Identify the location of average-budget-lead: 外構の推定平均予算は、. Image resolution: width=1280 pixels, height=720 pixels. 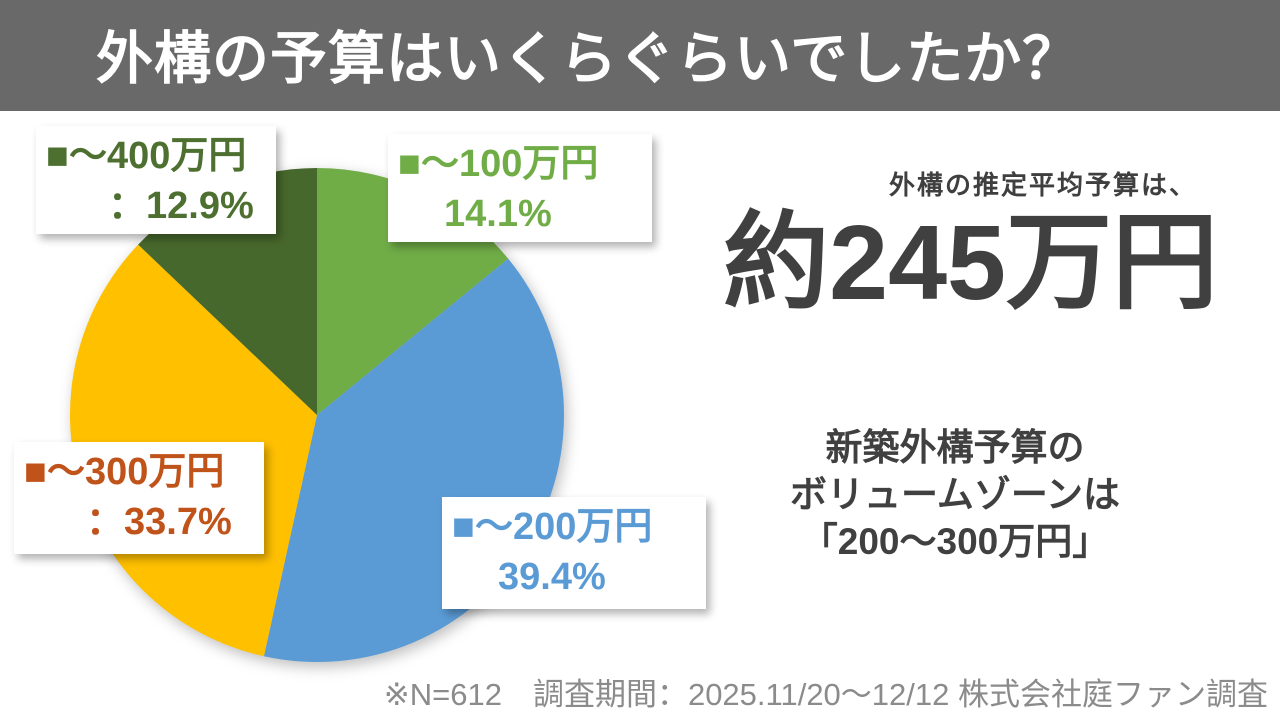
(1042, 185).